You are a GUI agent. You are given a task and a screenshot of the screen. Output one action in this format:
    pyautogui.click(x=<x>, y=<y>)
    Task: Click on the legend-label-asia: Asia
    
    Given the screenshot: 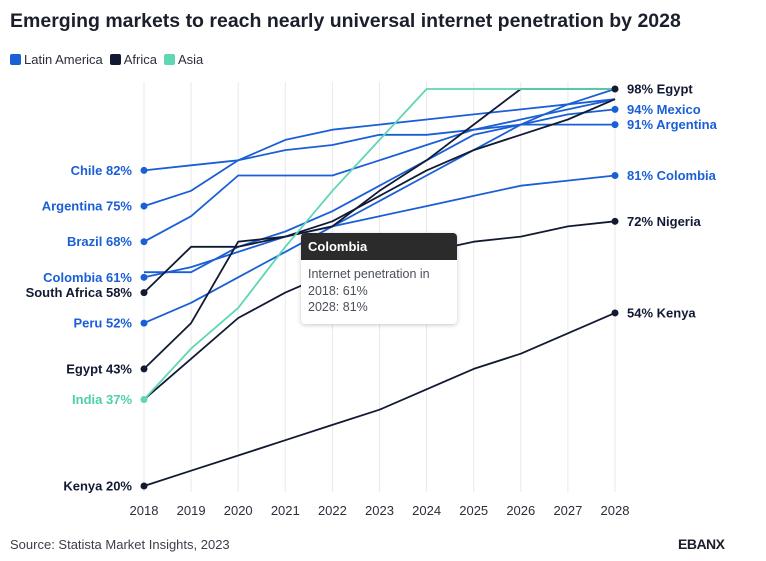 What is the action you would take?
    pyautogui.click(x=191, y=59)
    